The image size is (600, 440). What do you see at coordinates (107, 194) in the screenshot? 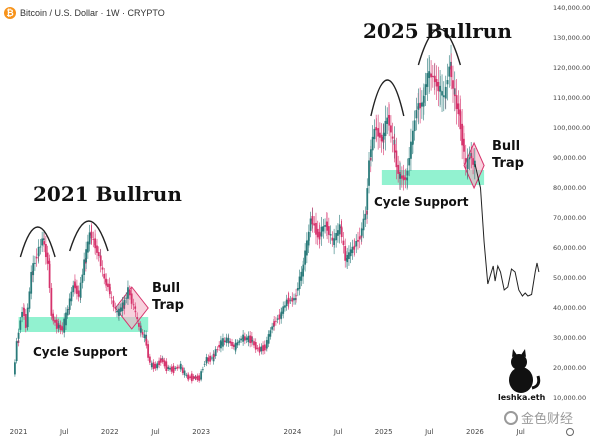
I see `annotation-2021-bullrun: 2021 Bullrun` at bounding box center [107, 194].